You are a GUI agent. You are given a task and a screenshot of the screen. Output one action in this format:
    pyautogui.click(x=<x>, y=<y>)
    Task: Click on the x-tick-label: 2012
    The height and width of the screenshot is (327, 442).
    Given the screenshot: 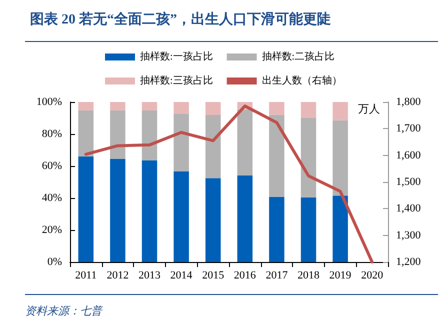 What is the action you would take?
    pyautogui.click(x=117, y=276)
    